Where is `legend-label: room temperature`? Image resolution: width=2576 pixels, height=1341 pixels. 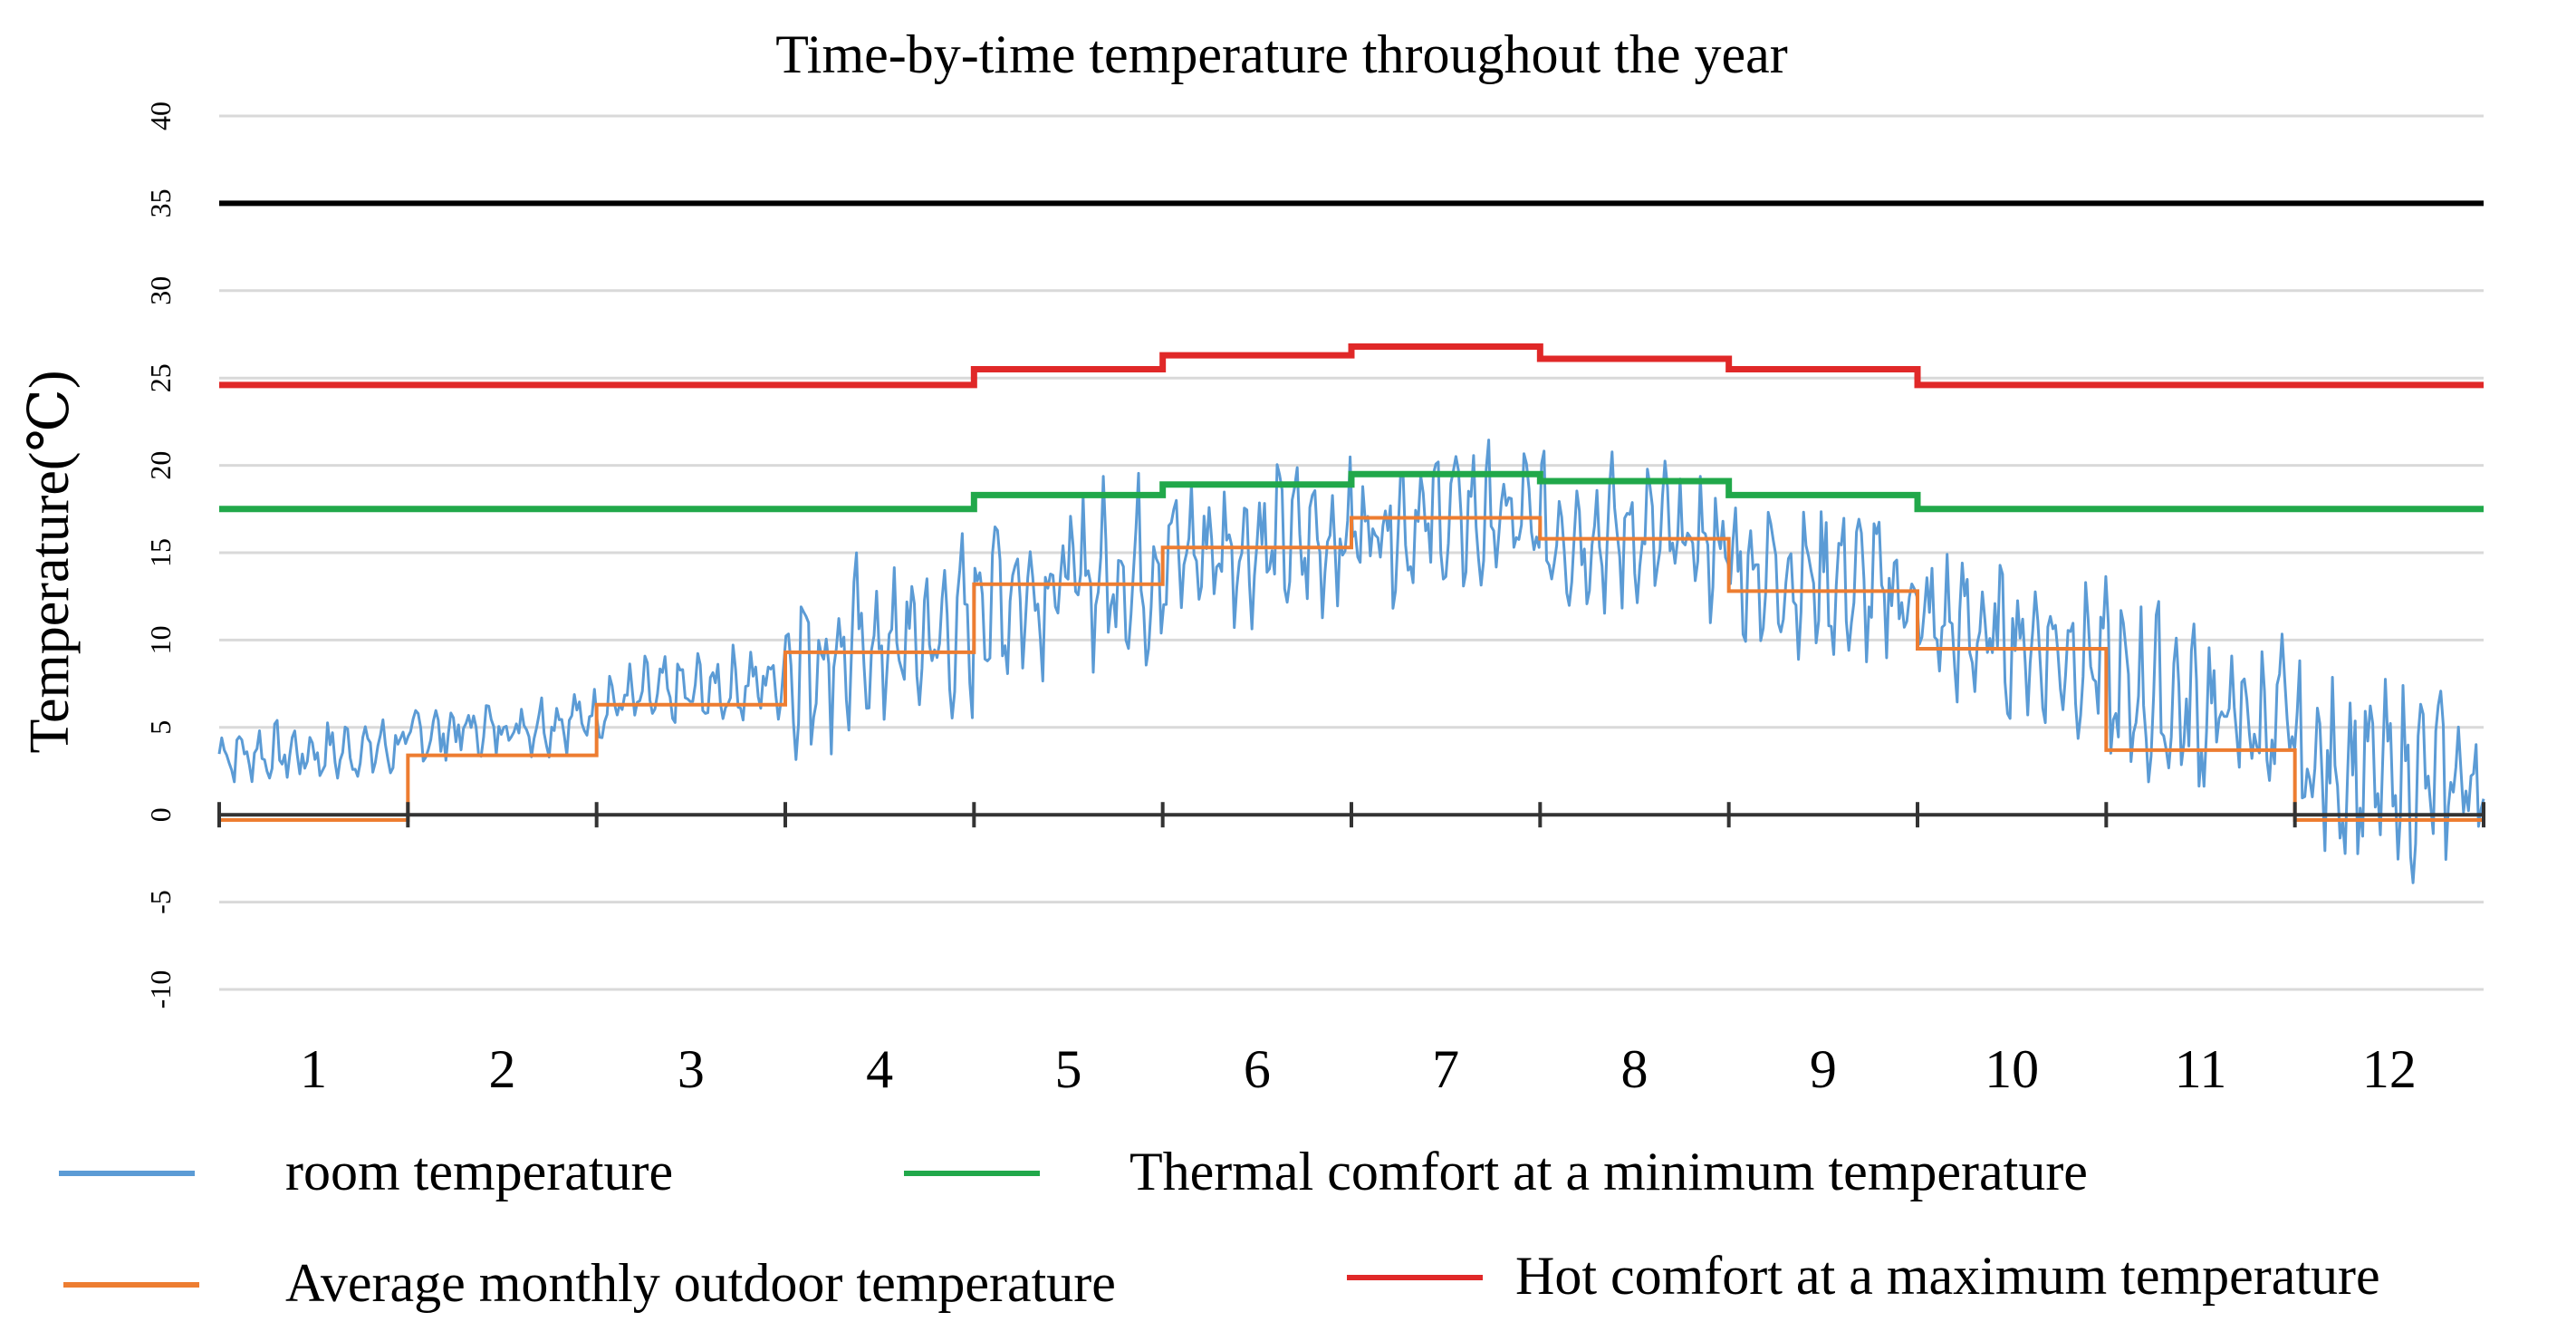 legend-label: room temperature is located at coordinates (479, 1172).